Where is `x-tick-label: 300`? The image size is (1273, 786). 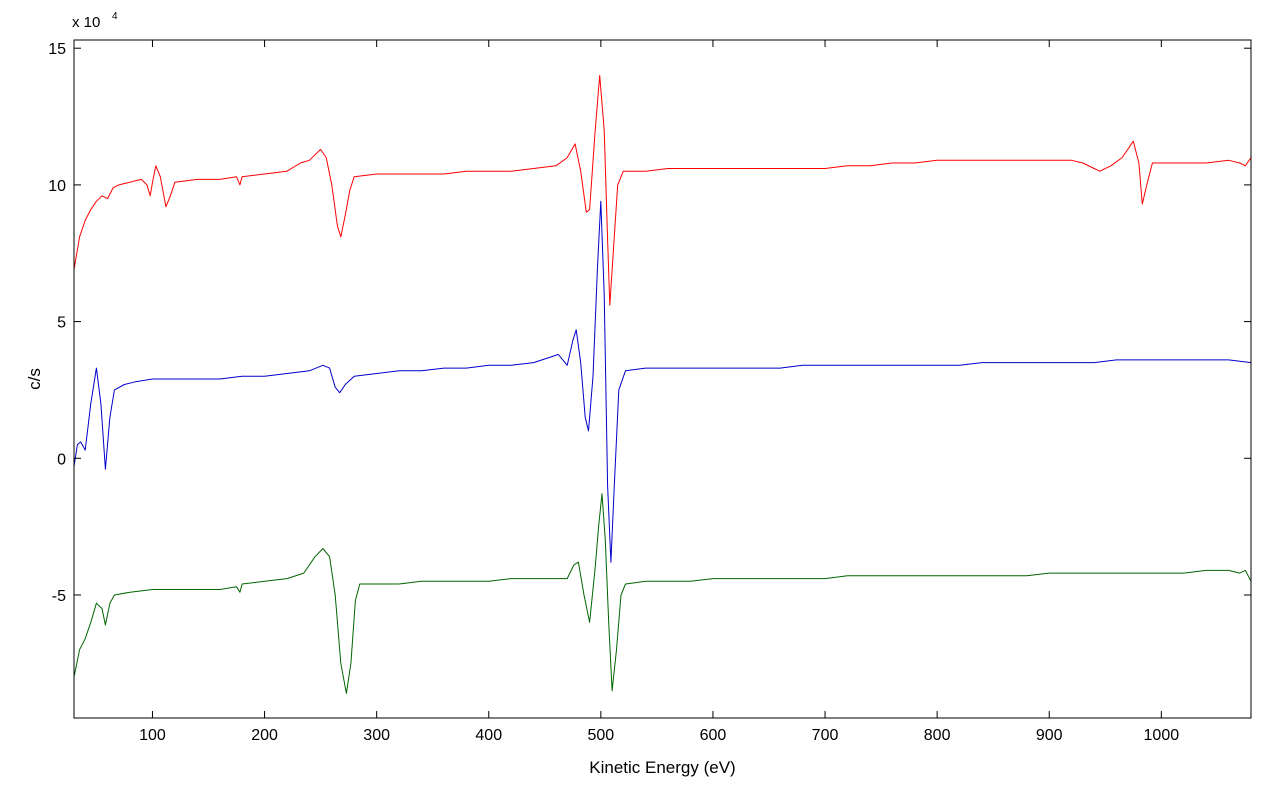 x-tick-label: 300 is located at coordinates (376, 735).